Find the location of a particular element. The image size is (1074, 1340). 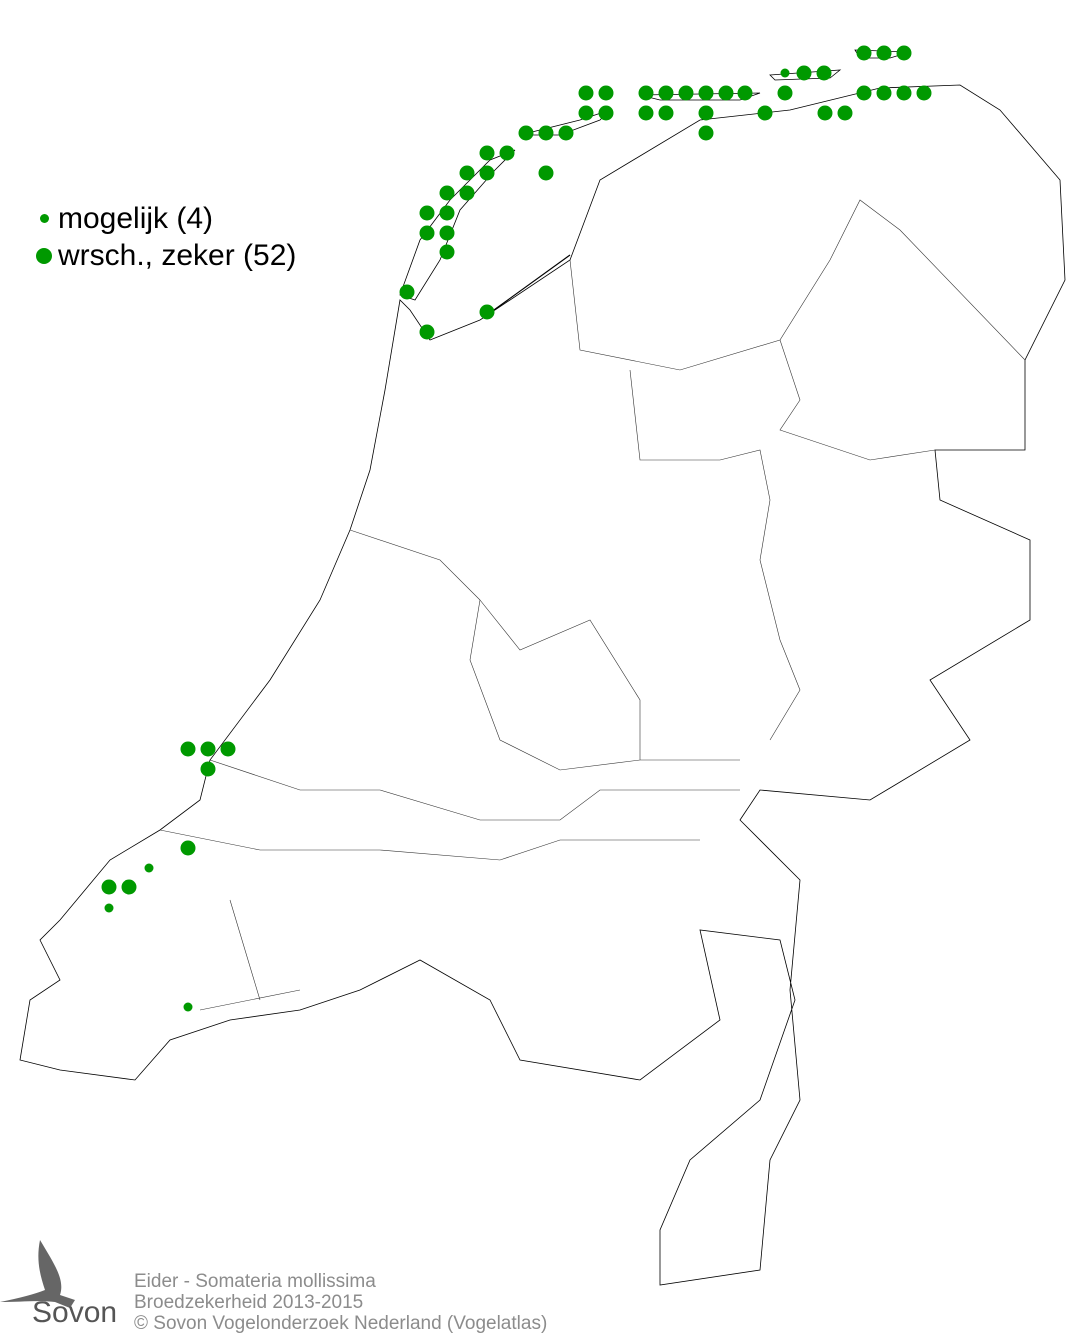

logo-text: Sovon is located at coordinates (75, 1312).